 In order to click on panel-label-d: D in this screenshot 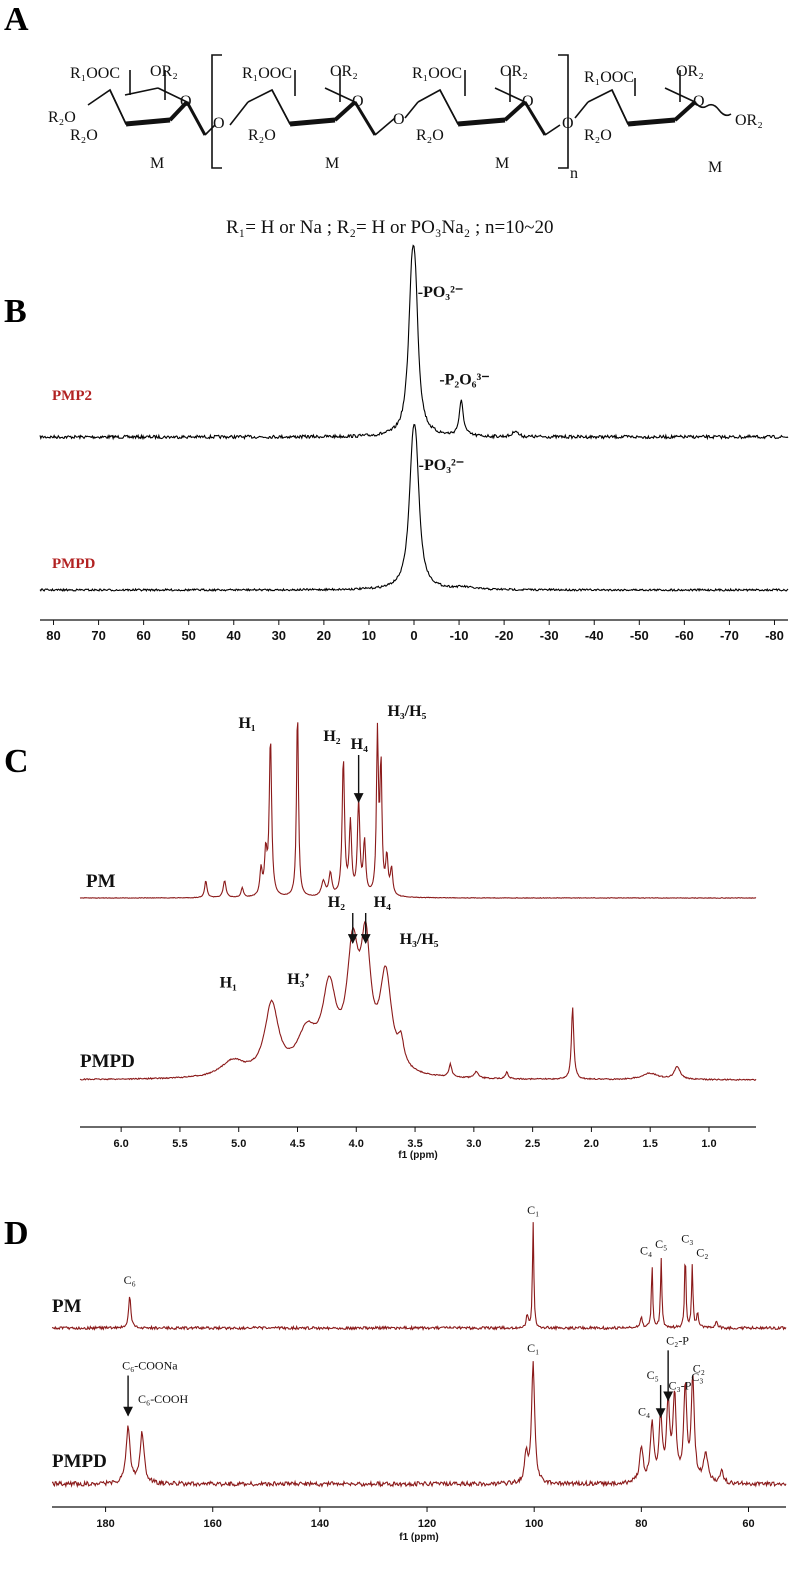, I will do `click(16, 1233)`.